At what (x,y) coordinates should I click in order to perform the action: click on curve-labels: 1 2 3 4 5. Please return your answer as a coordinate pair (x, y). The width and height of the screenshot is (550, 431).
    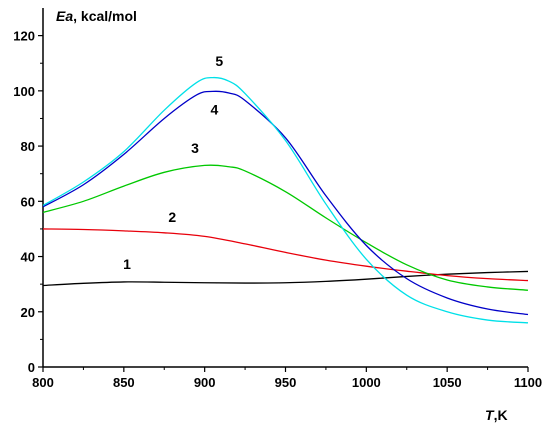
    Looking at the image, I should click on (173, 162).